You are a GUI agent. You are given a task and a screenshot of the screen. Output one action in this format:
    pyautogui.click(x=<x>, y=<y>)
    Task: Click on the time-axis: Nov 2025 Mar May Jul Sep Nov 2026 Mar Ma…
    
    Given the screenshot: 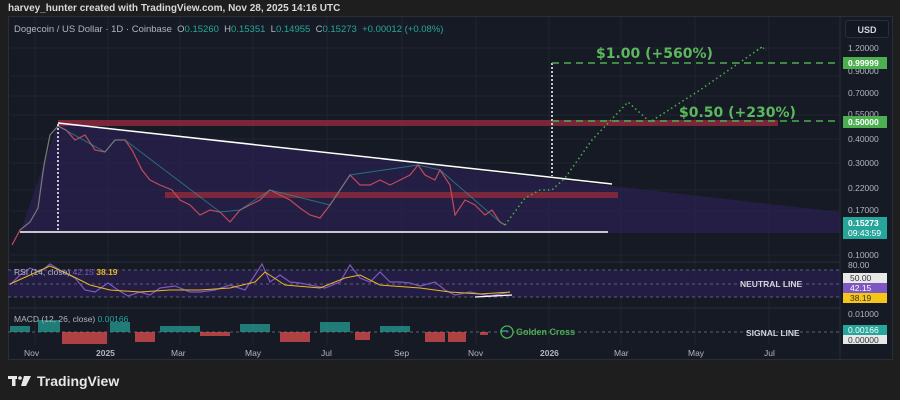 What is the action you would take?
    pyautogui.click(x=399, y=353)
    